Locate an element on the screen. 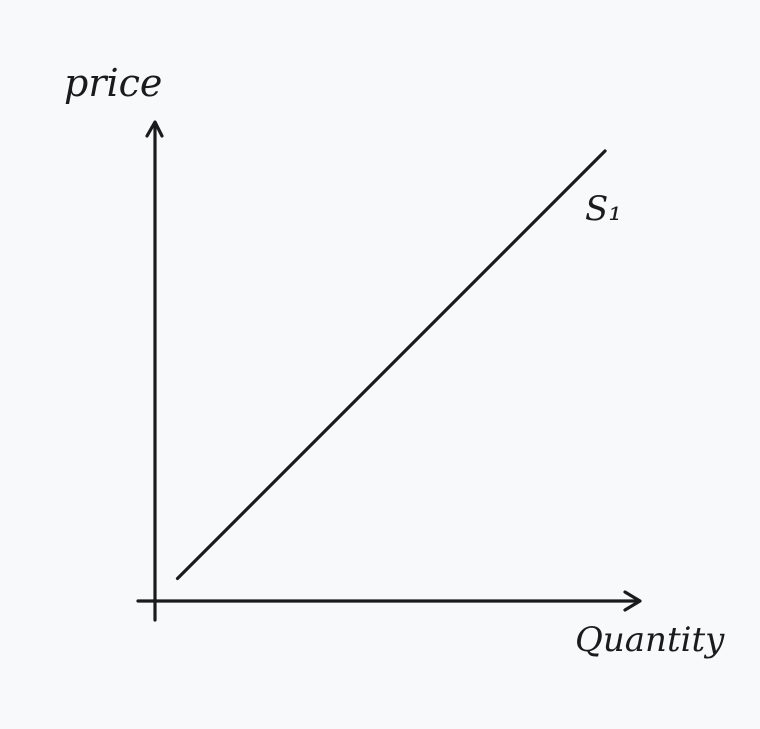  x-axis-arrow-icon is located at coordinates (632, 601).